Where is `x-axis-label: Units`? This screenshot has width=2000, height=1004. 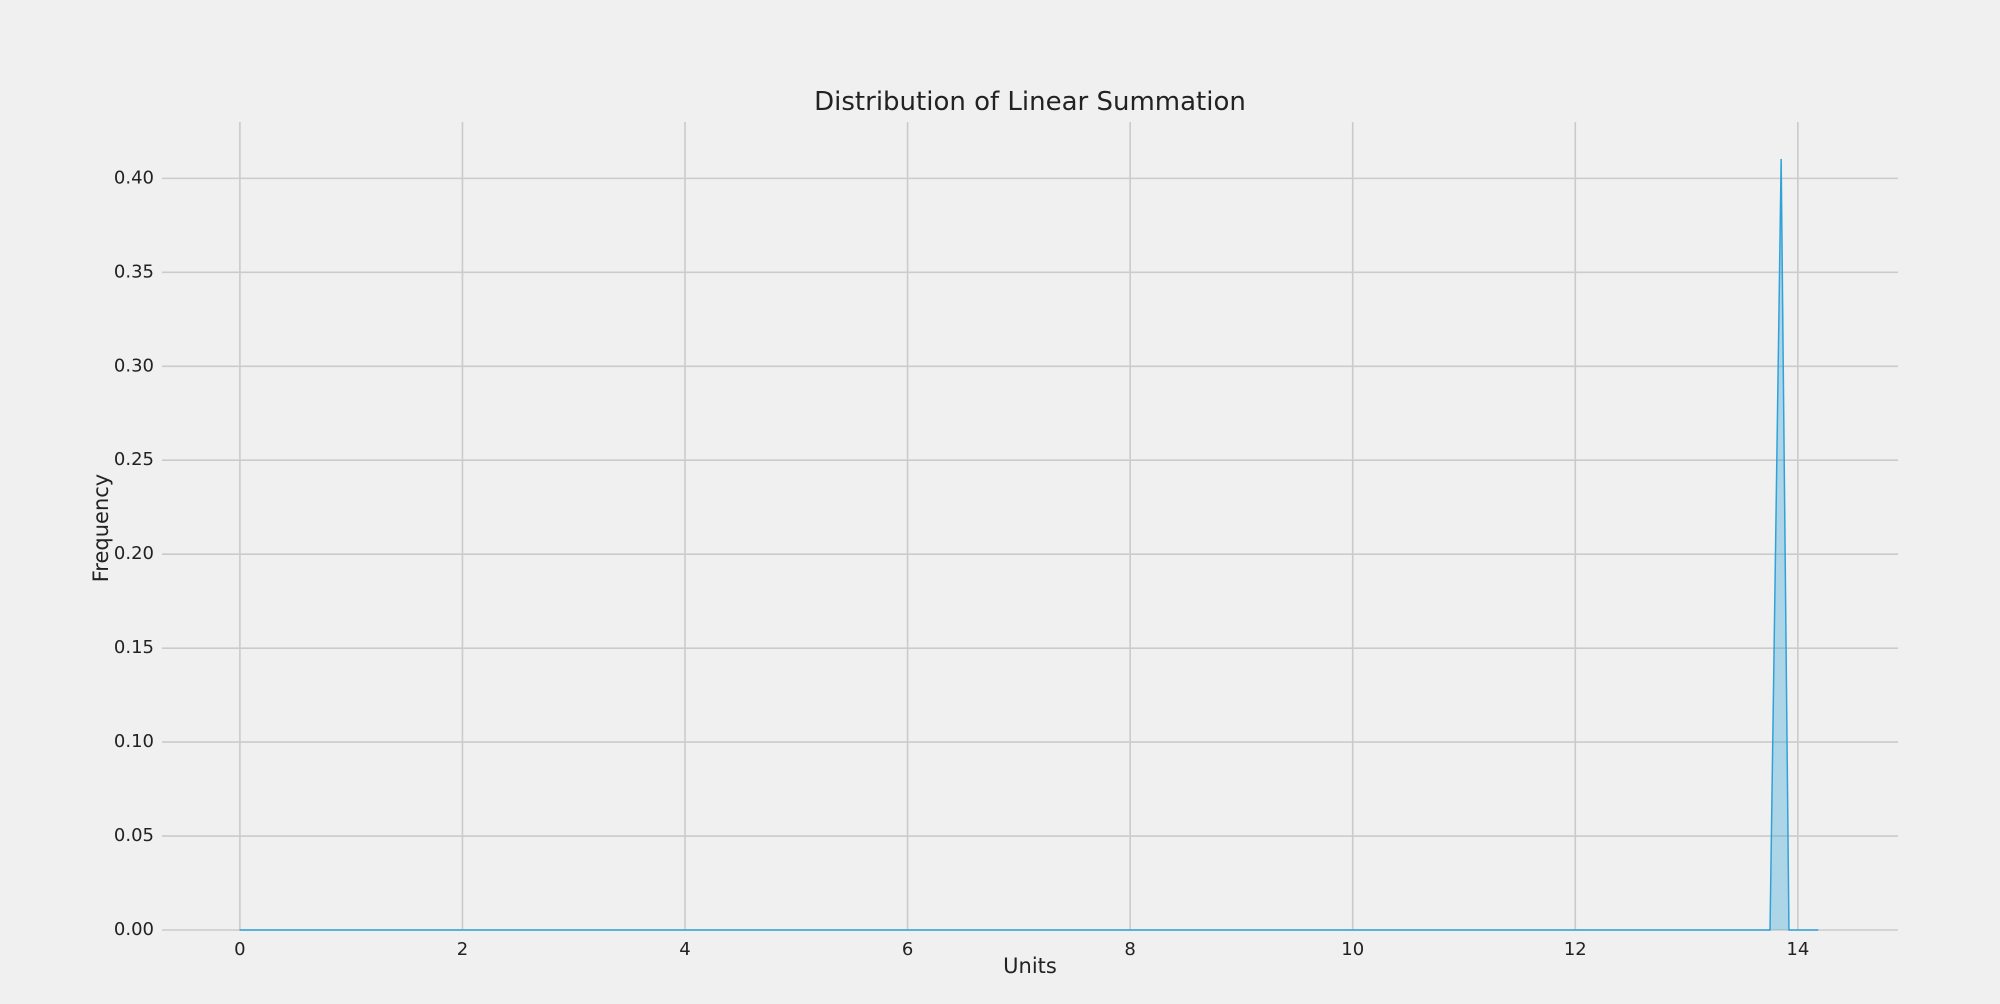
x-axis-label: Units is located at coordinates (1030, 966).